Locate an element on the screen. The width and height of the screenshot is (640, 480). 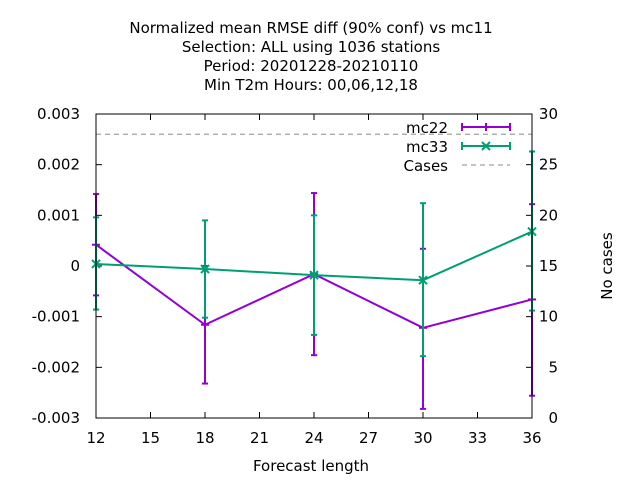
y-axis-ticks: 0.003 0.002 0.001 0 -0.001 -0.002 -0.003 is located at coordinates (67, 266).